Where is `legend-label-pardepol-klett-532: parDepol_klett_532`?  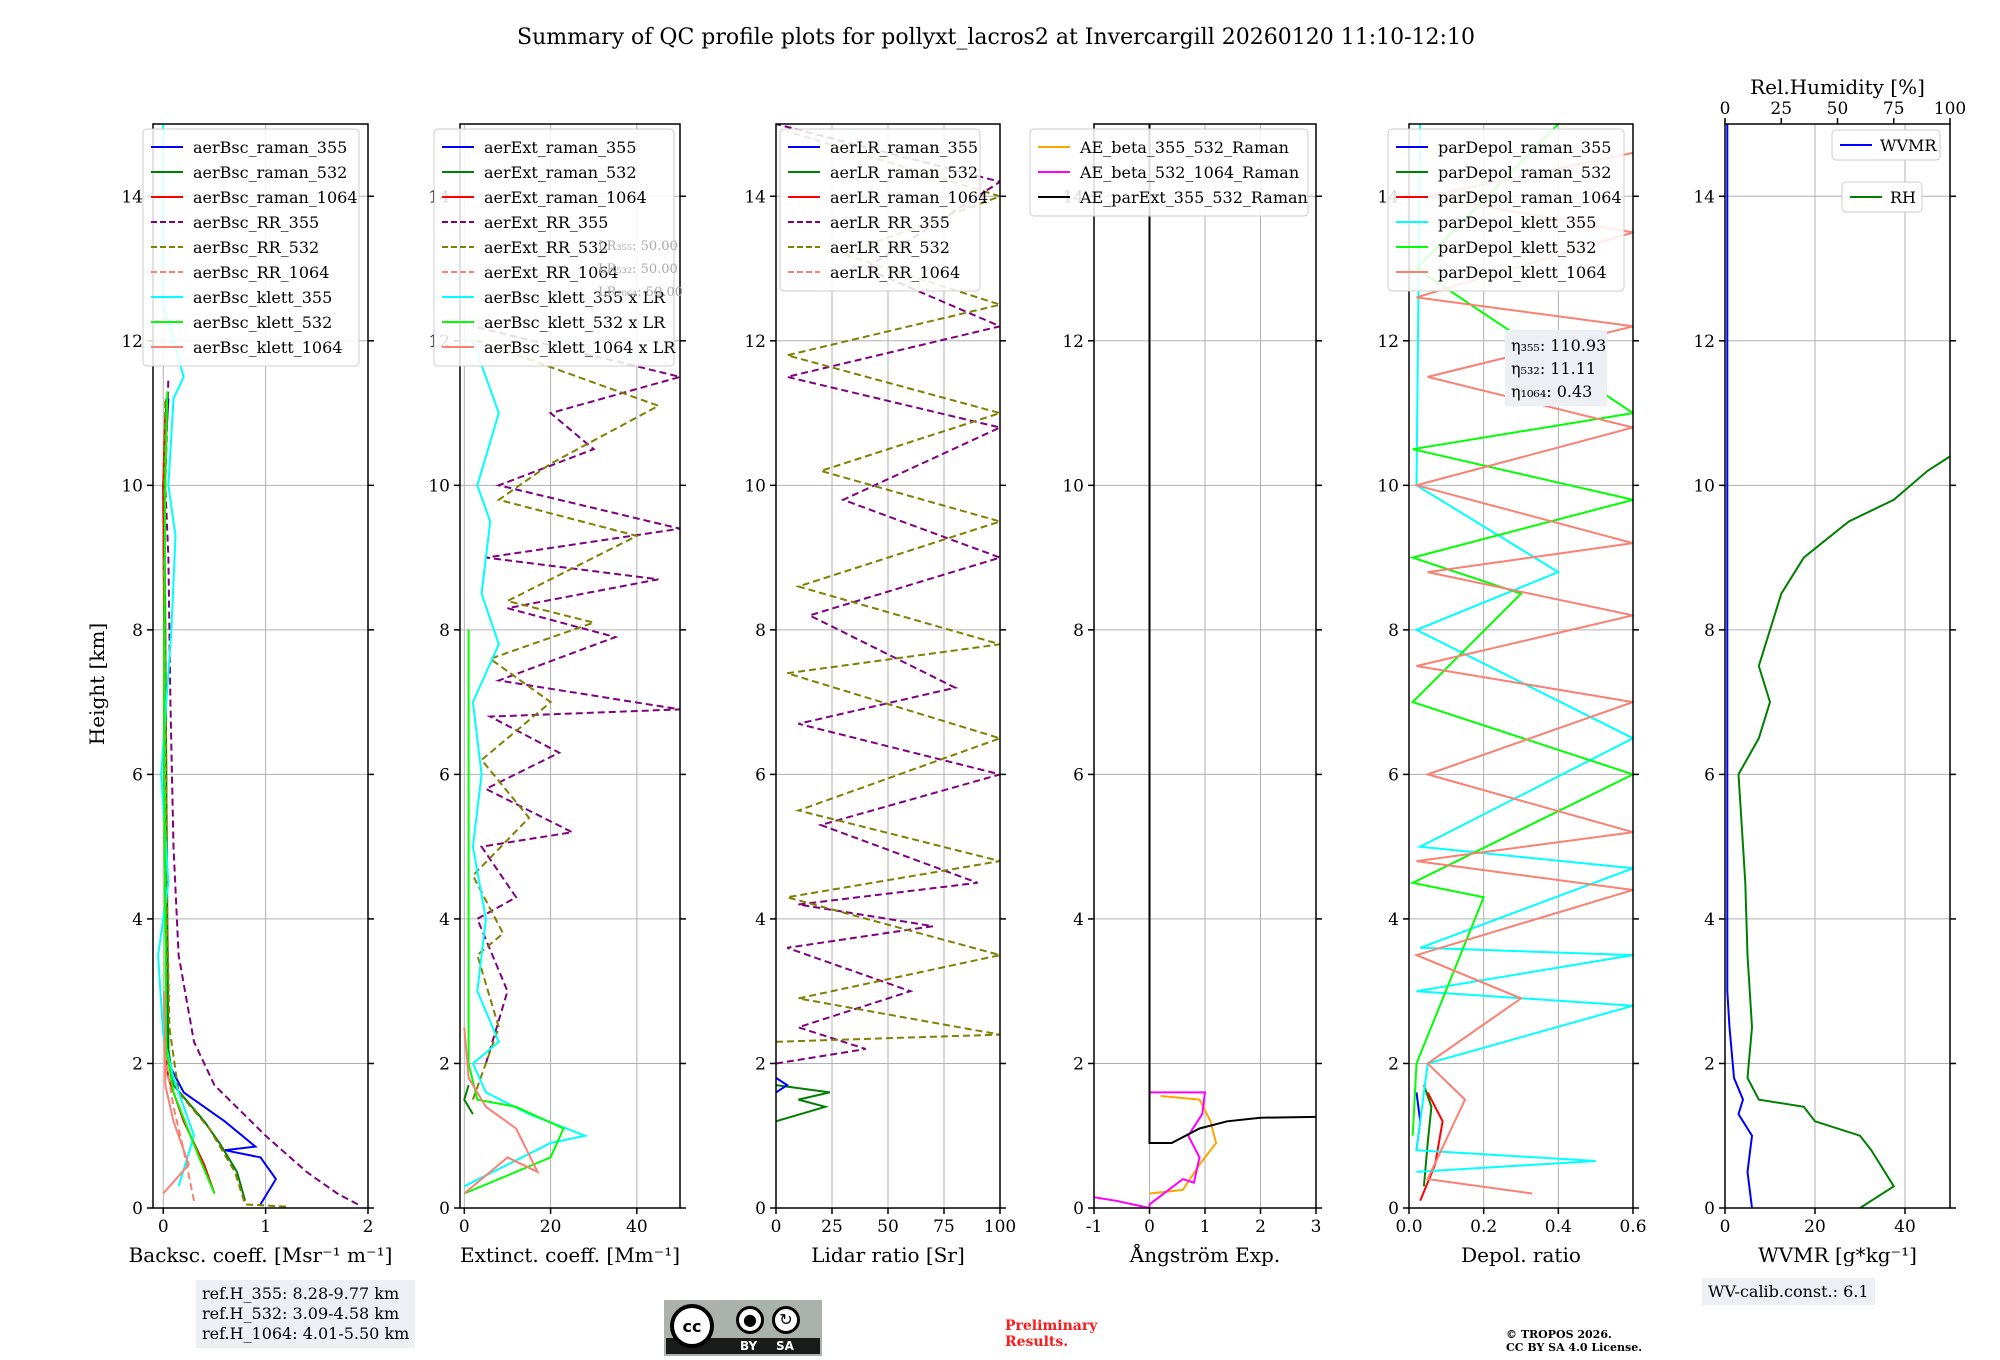 legend-label-pardepol-klett-532: parDepol_klett_532 is located at coordinates (1517, 247).